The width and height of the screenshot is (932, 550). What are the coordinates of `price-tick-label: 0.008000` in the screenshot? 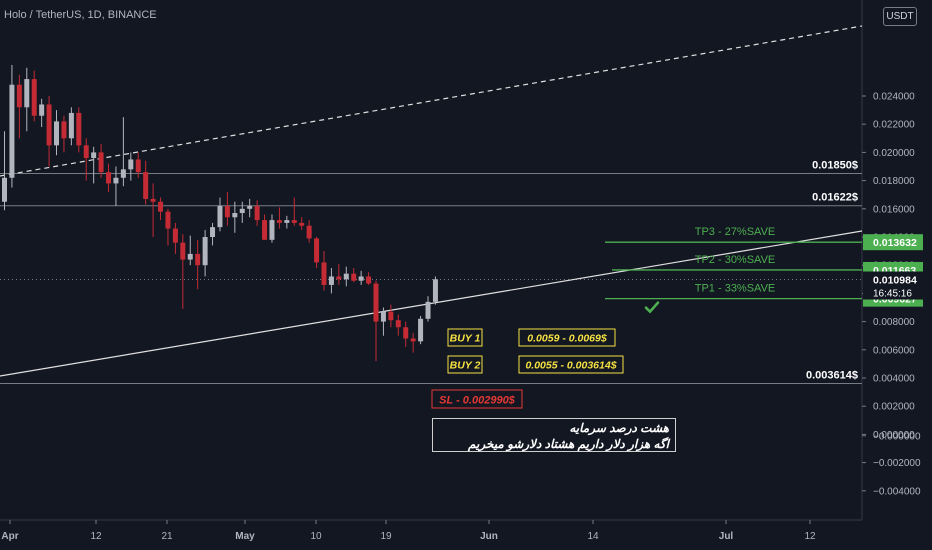 It's located at (894, 322).